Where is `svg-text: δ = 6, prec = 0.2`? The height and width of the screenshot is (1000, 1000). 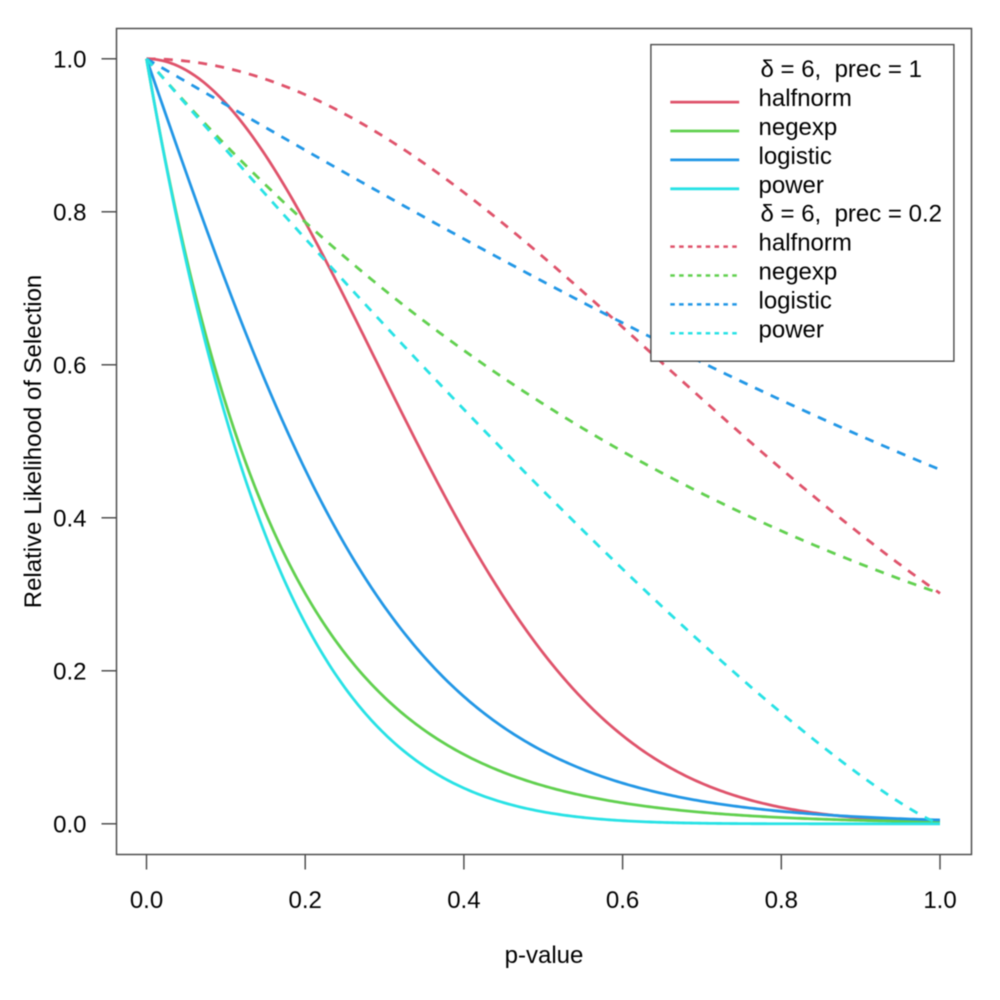
svg-text: δ = 6, prec = 0.2 is located at coordinates (851, 214).